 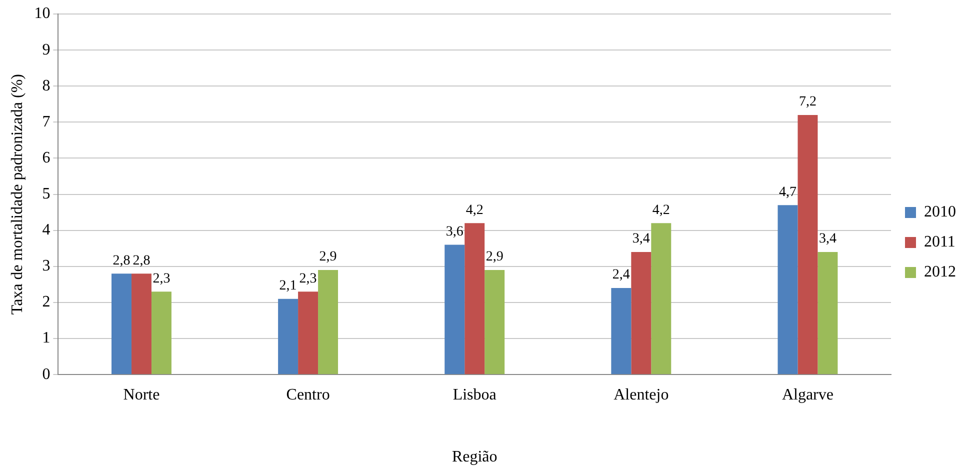 I want to click on x-tick-label: Centro, so click(x=308, y=395).